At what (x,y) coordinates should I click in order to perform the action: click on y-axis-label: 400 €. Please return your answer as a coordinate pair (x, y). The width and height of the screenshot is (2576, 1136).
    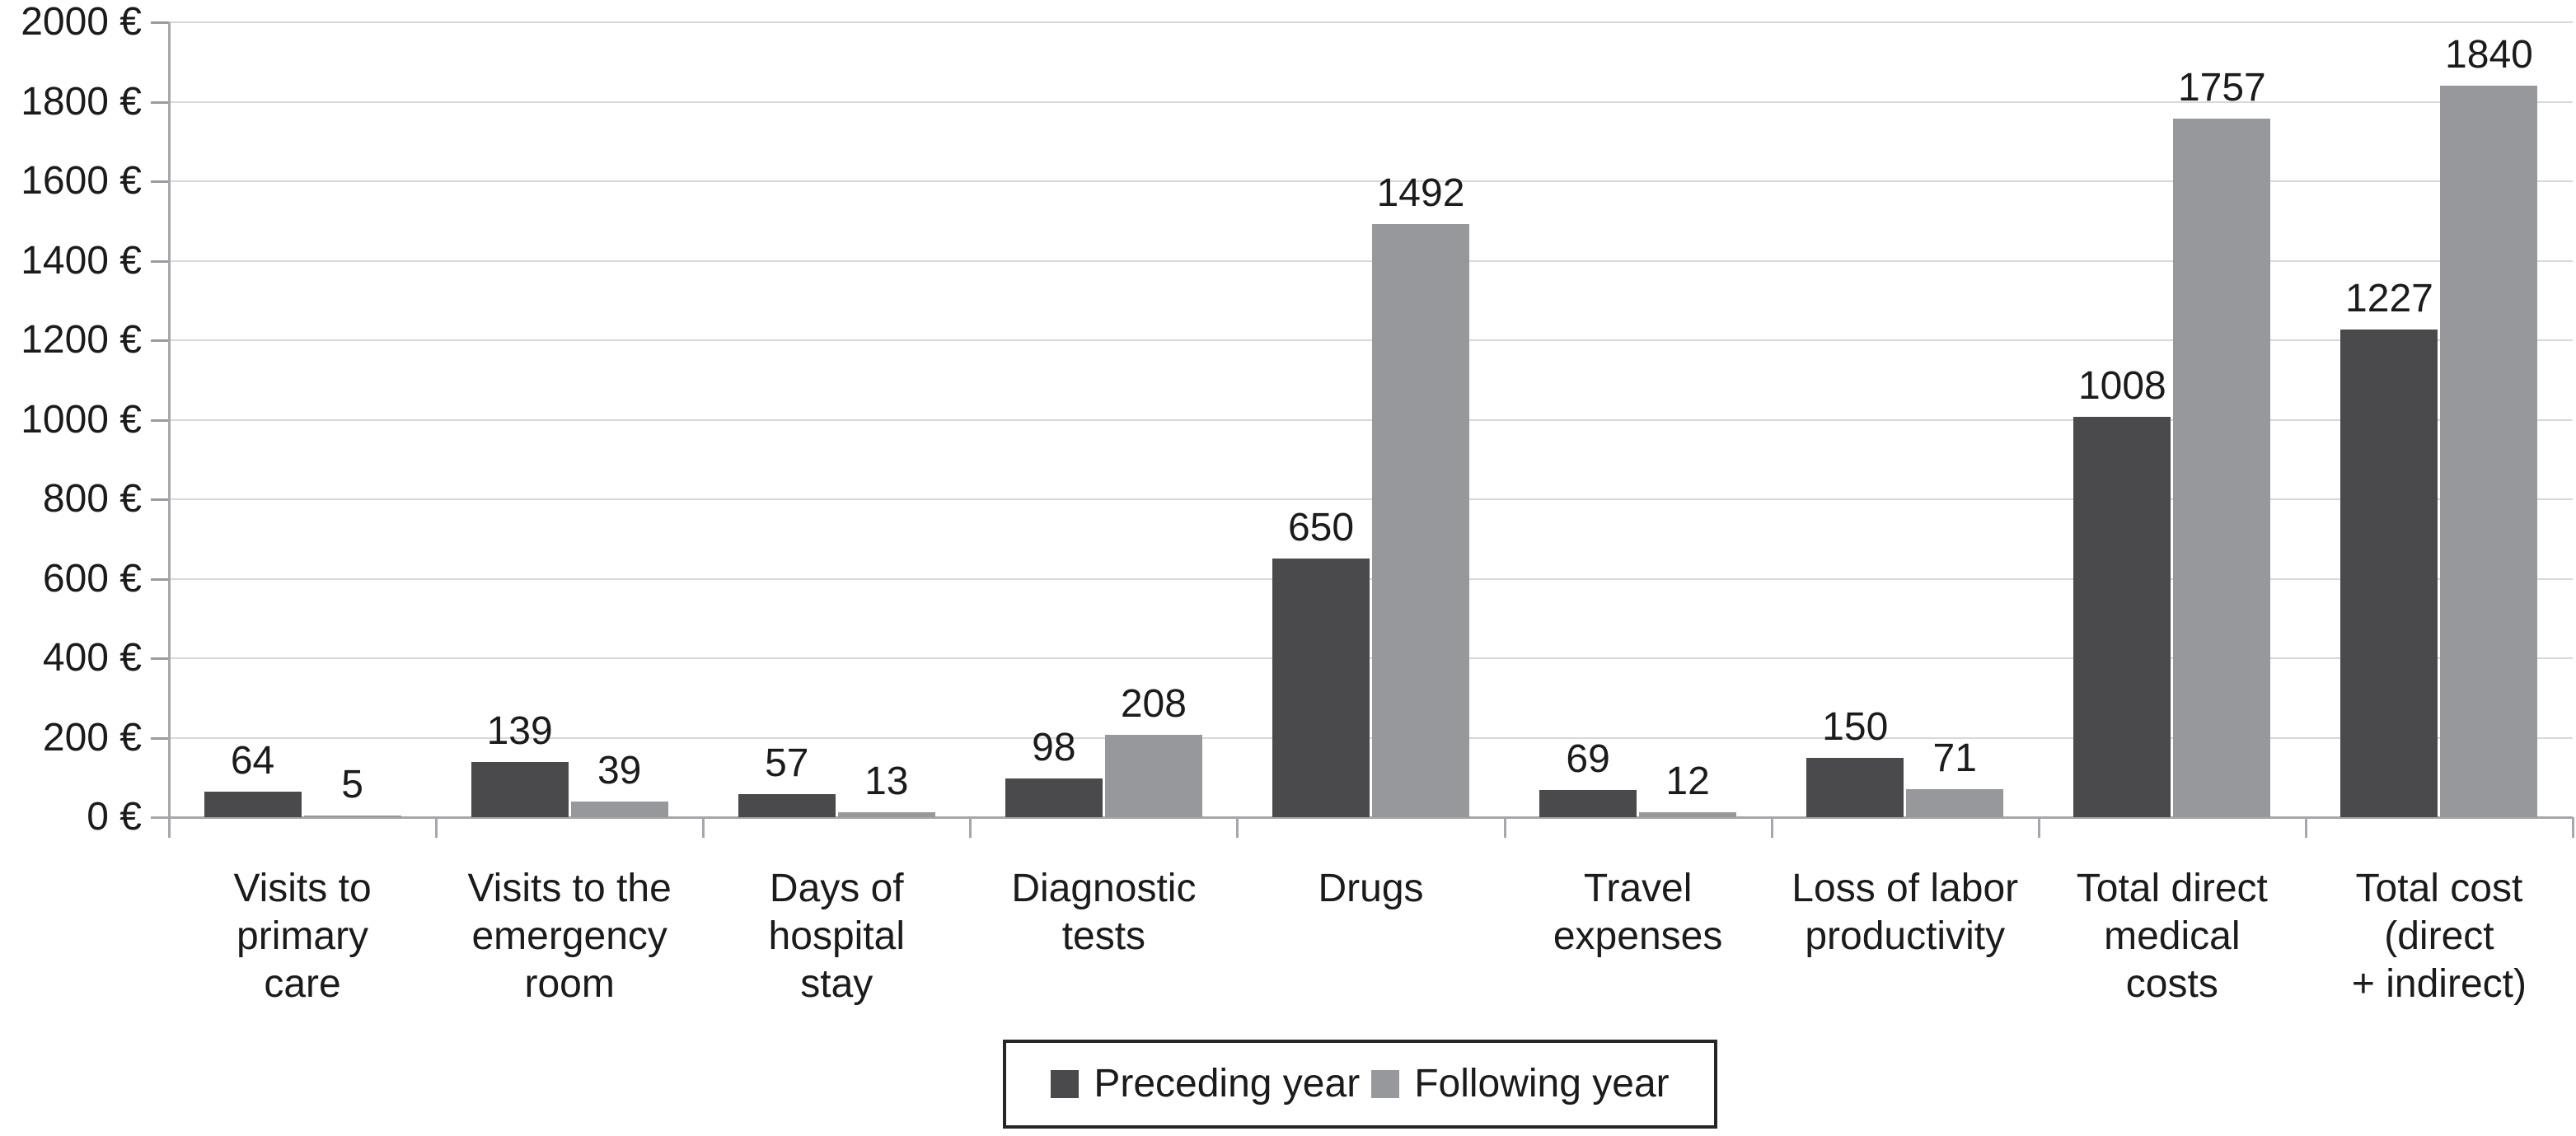
    Looking at the image, I should click on (92, 658).